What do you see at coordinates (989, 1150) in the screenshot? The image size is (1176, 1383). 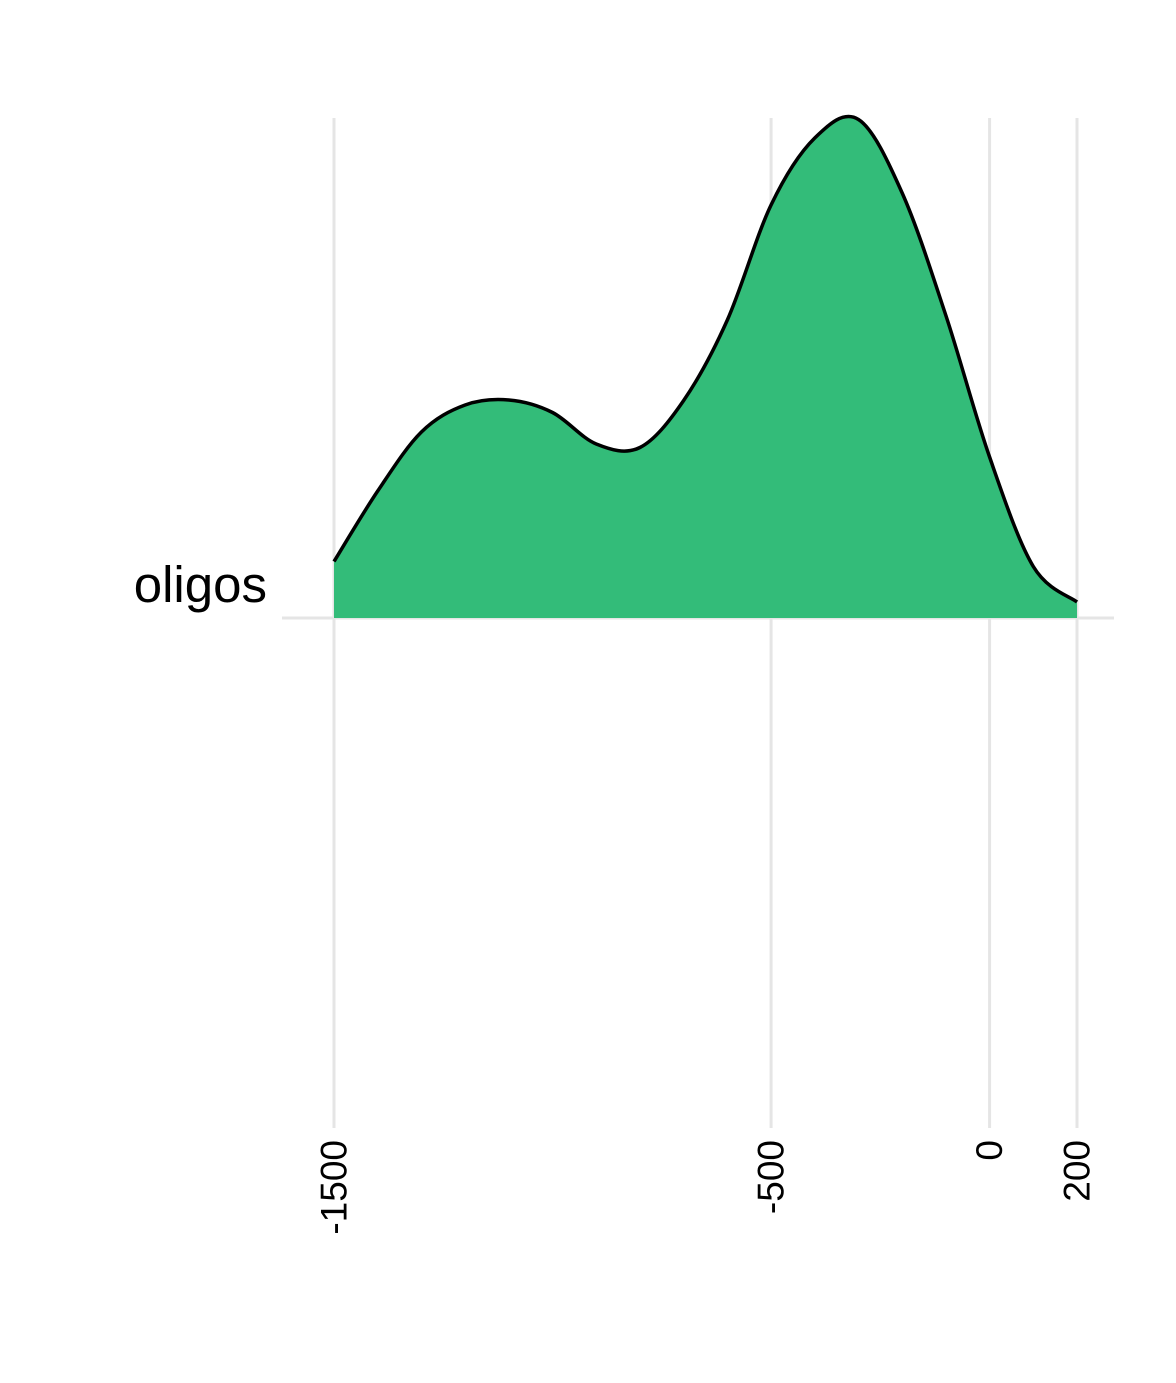 I see `x-tick-label-0: 0` at bounding box center [989, 1150].